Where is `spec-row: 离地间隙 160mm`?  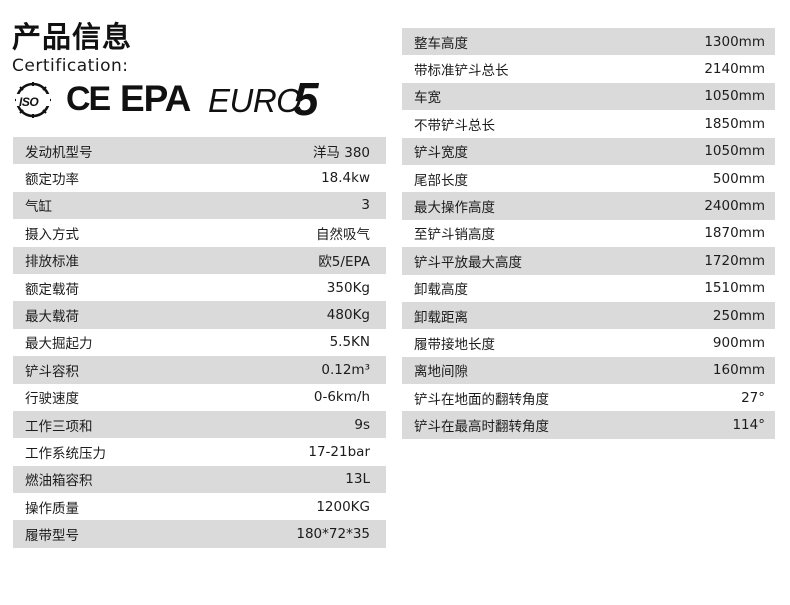
spec-row: 离地间隙 160mm is located at coordinates (588, 370).